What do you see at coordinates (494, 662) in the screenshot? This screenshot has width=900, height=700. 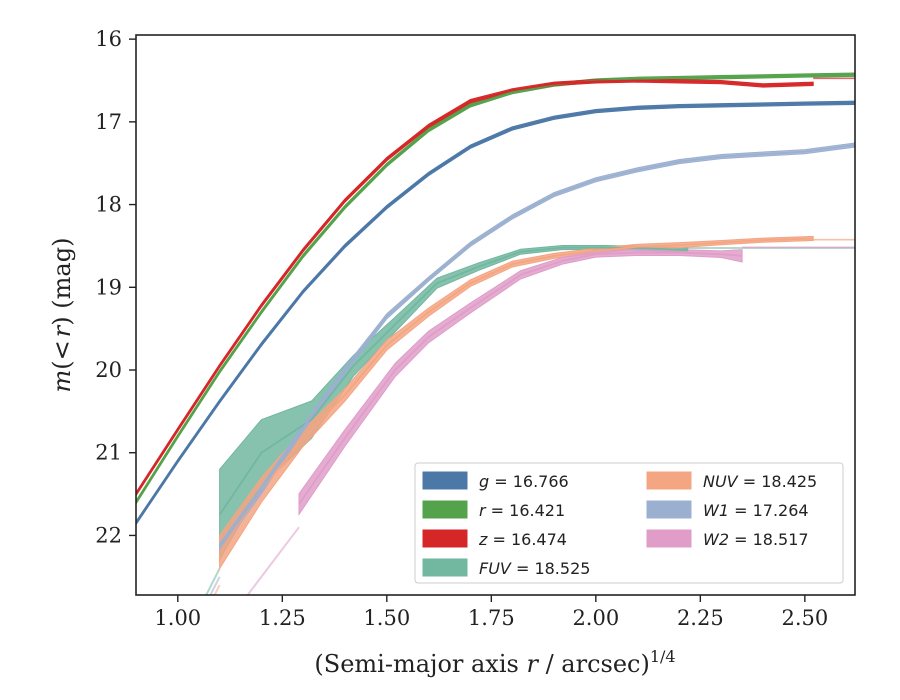 I see `x-axis-label: (Semi-major axis r / arcsec)1/4` at bounding box center [494, 662].